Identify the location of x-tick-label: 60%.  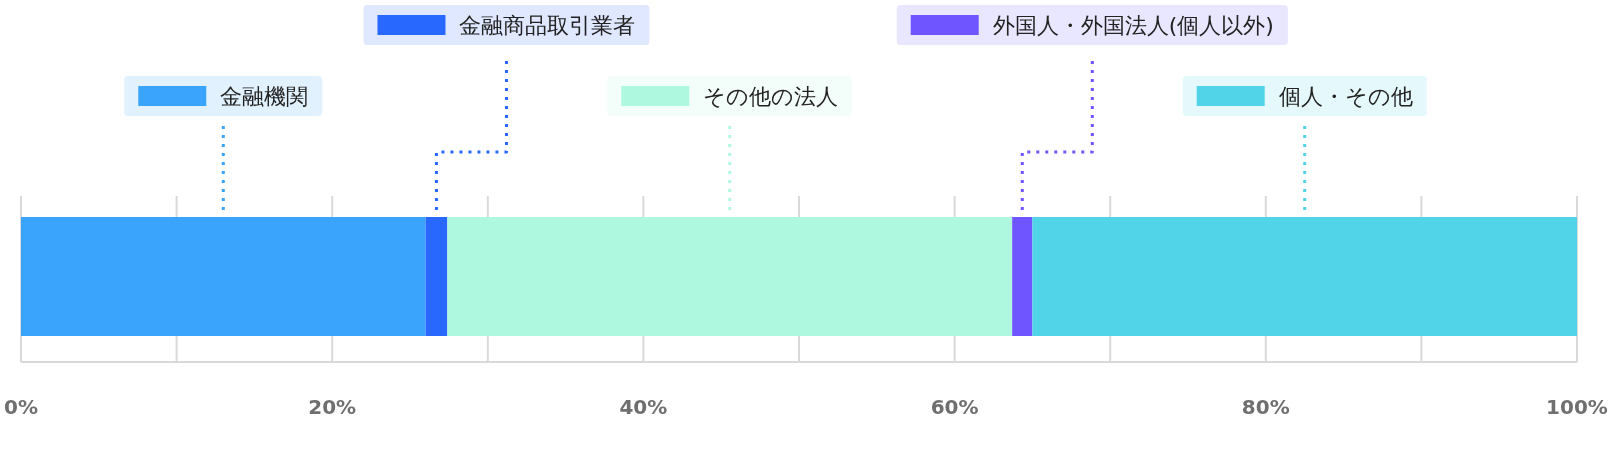
(954, 407).